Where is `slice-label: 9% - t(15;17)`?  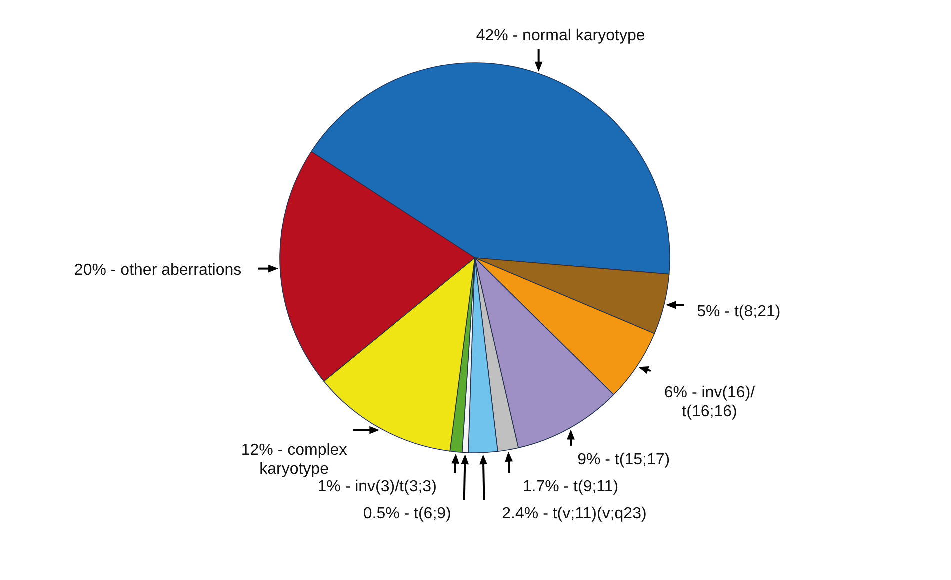 slice-label: 9% - t(15;17) is located at coordinates (624, 459).